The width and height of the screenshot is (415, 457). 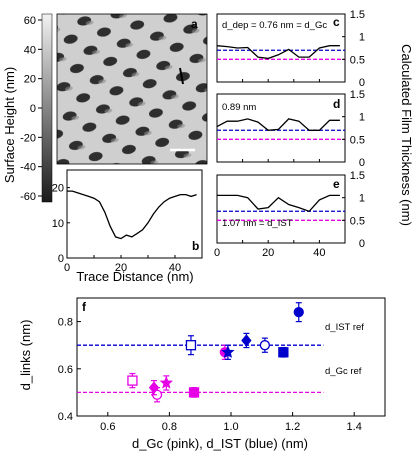 I want to click on trace-distance-label: Trace Distance (nm), so click(x=134, y=276).